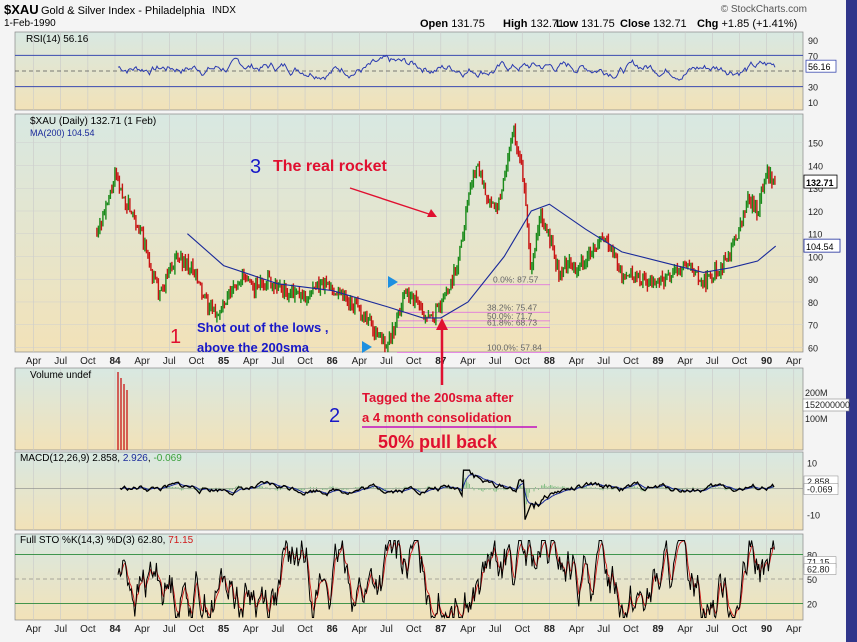 The image size is (857, 642). I want to click on x-tick-label: 86, so click(333, 629).